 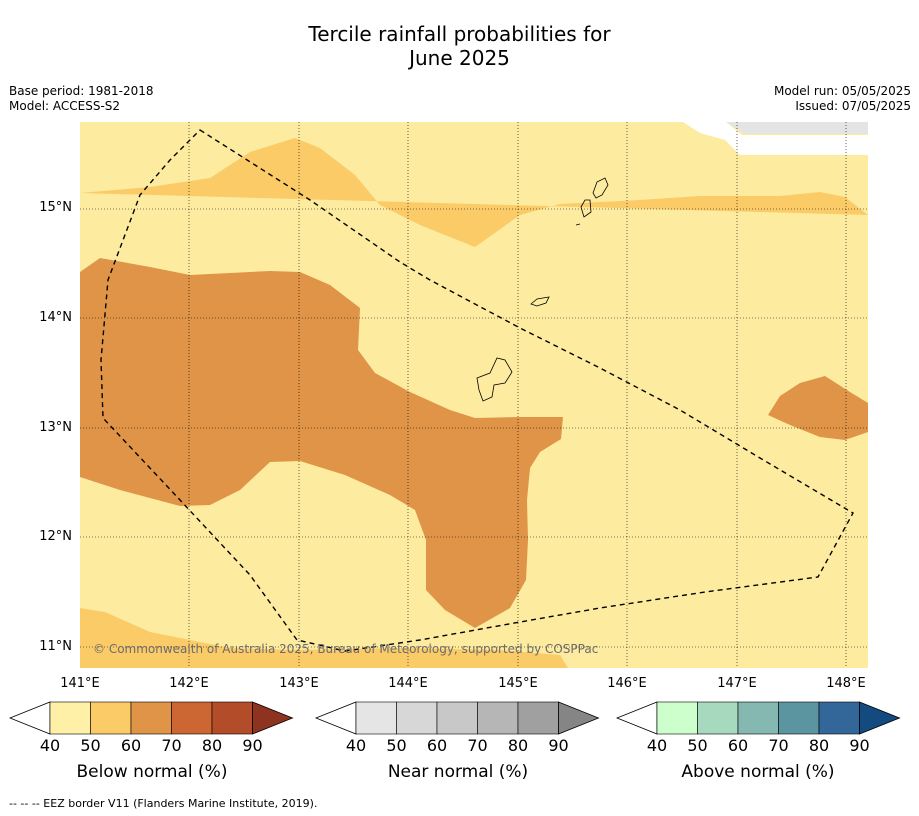 I want to click on saipan-island, so click(x=600, y=188).